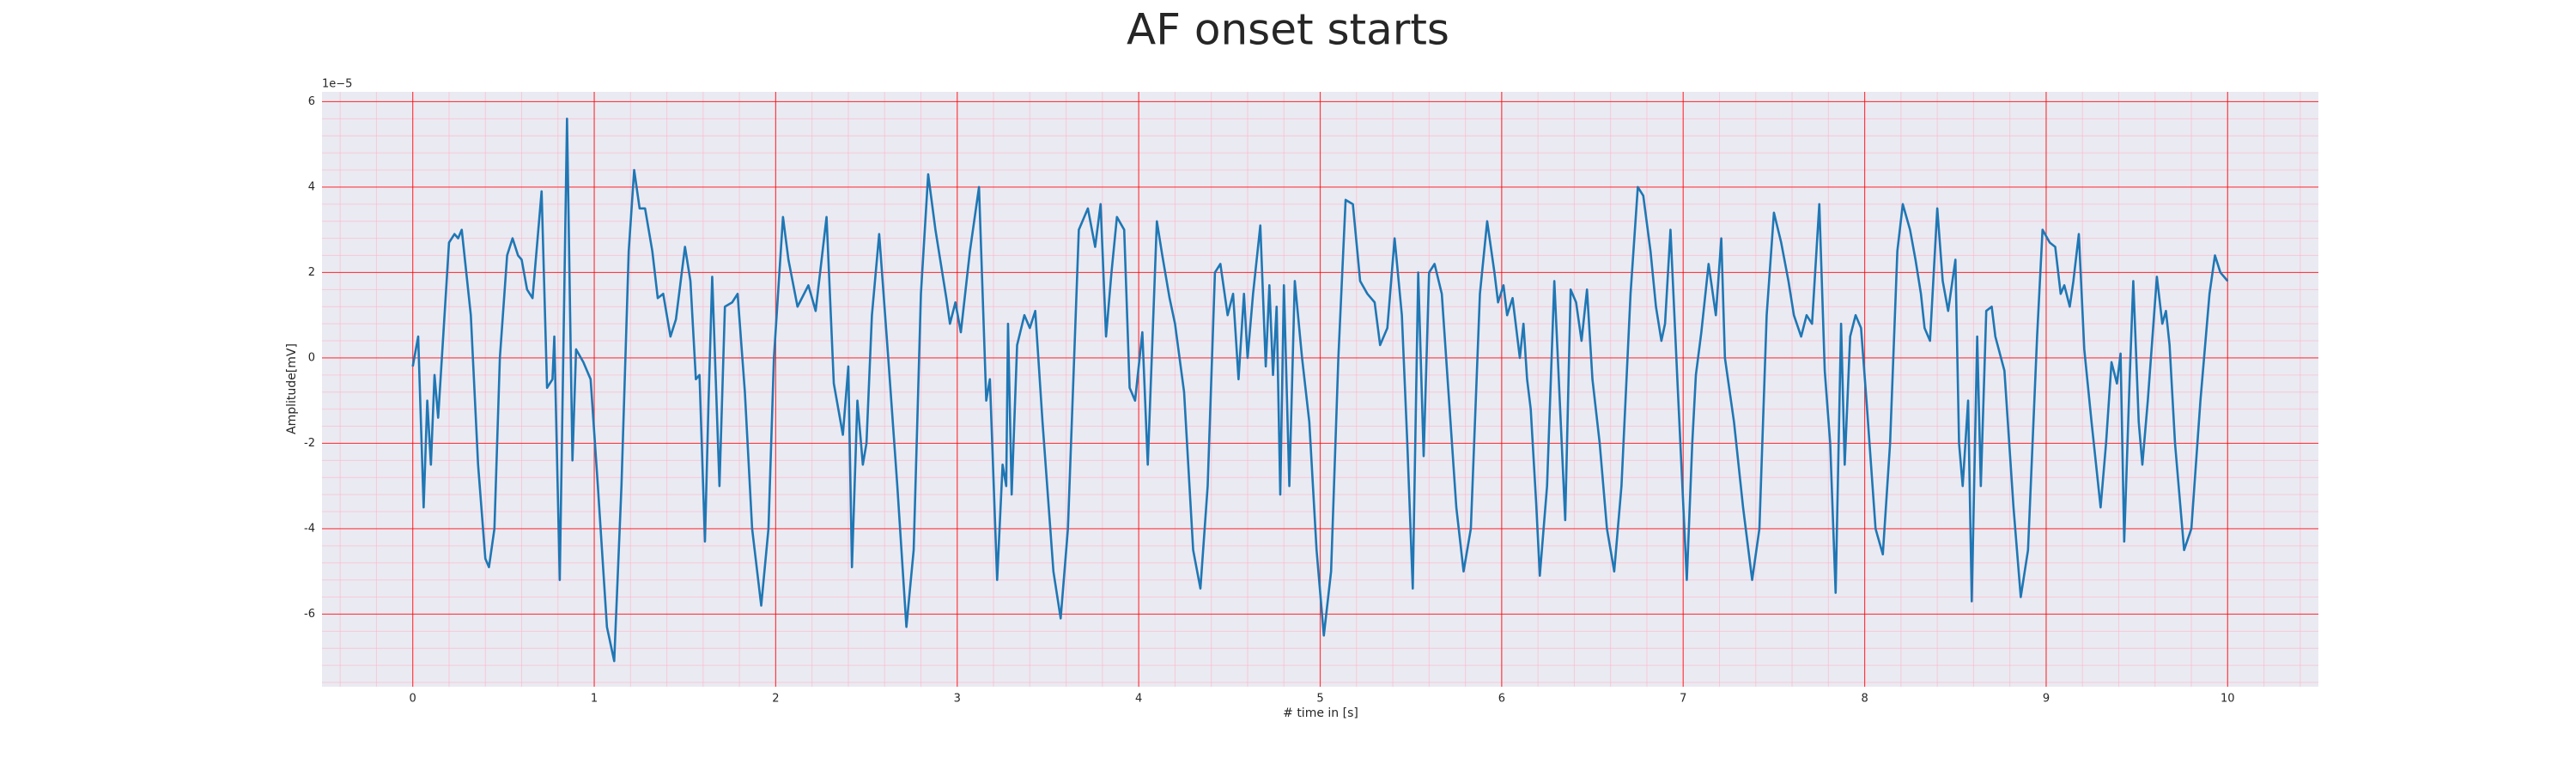  Describe the element at coordinates (775, 699) in the screenshot. I see `x-tick-label: 2` at that location.